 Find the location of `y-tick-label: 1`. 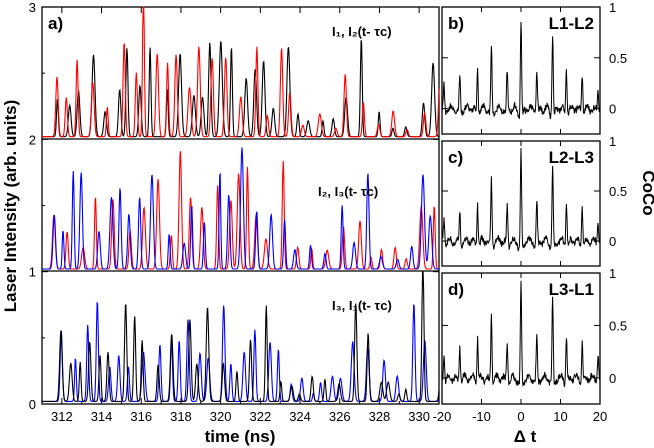

y-tick-label: 1 is located at coordinates (32, 272).